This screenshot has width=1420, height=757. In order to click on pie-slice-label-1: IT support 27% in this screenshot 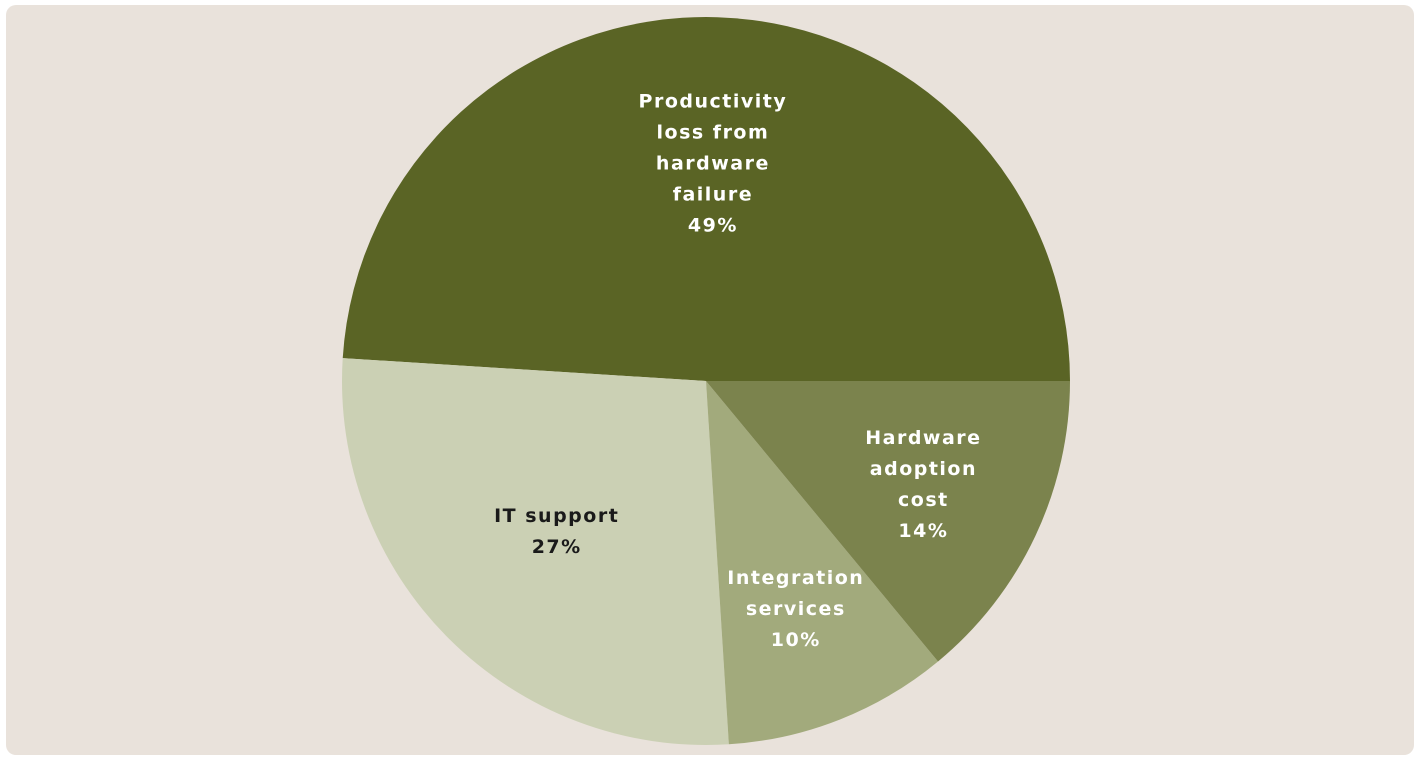, I will do `click(556, 531)`.